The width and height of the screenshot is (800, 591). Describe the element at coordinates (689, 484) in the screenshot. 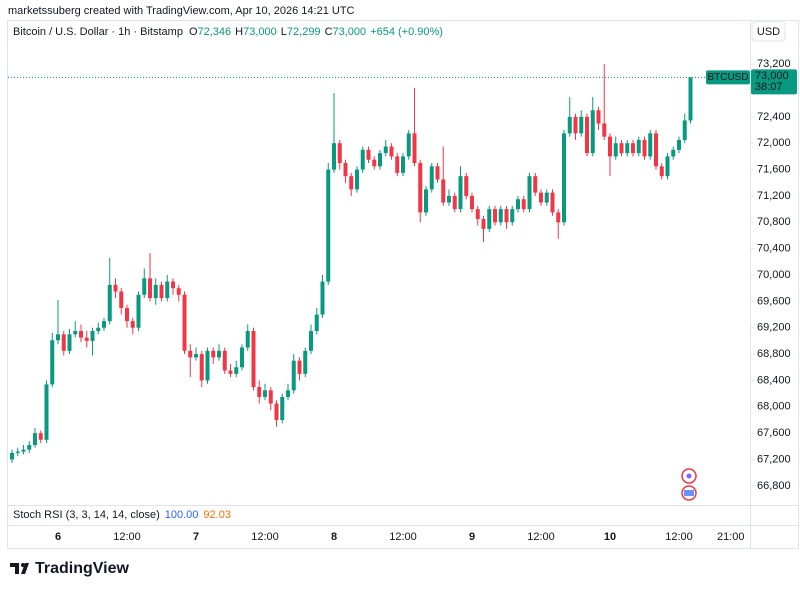

I see `event-icons` at that location.